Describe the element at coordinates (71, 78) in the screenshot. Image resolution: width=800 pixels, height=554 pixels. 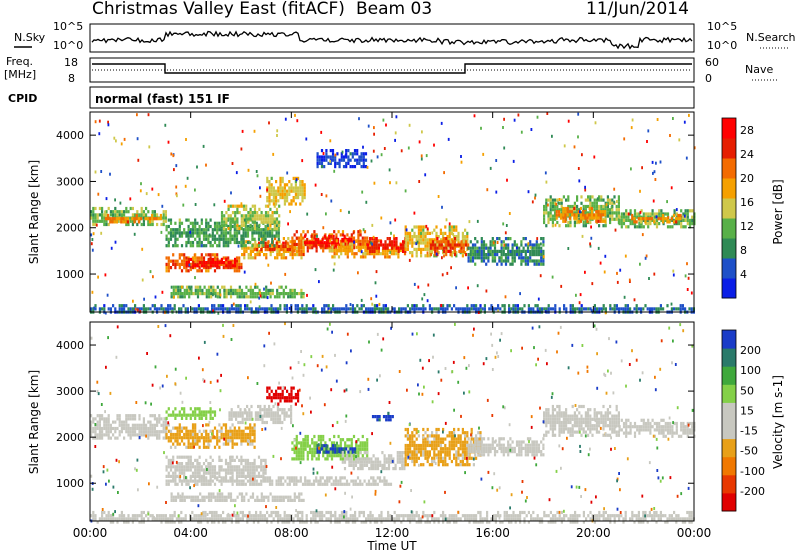
I see `freq-tick-bottom: 8` at that location.